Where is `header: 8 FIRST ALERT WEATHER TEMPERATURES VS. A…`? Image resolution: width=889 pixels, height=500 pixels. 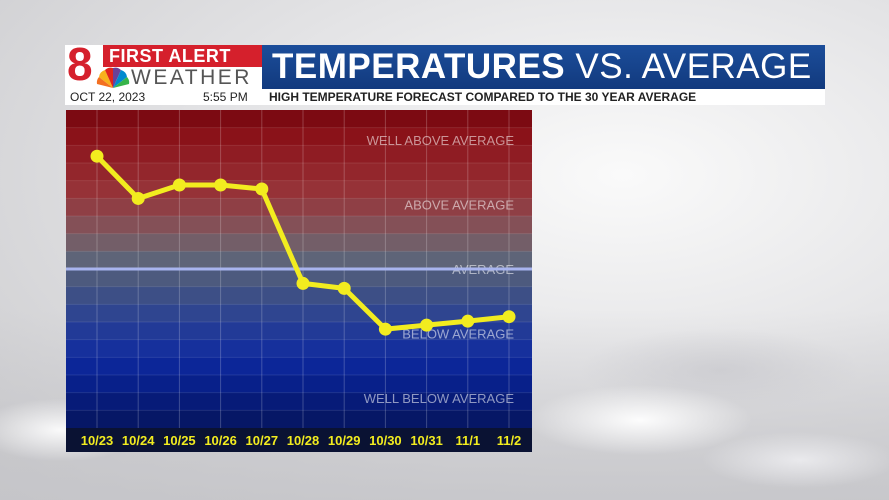 header: 8 FIRST ALERT WEATHER TEMPERATURES VS. A… is located at coordinates (445, 72).